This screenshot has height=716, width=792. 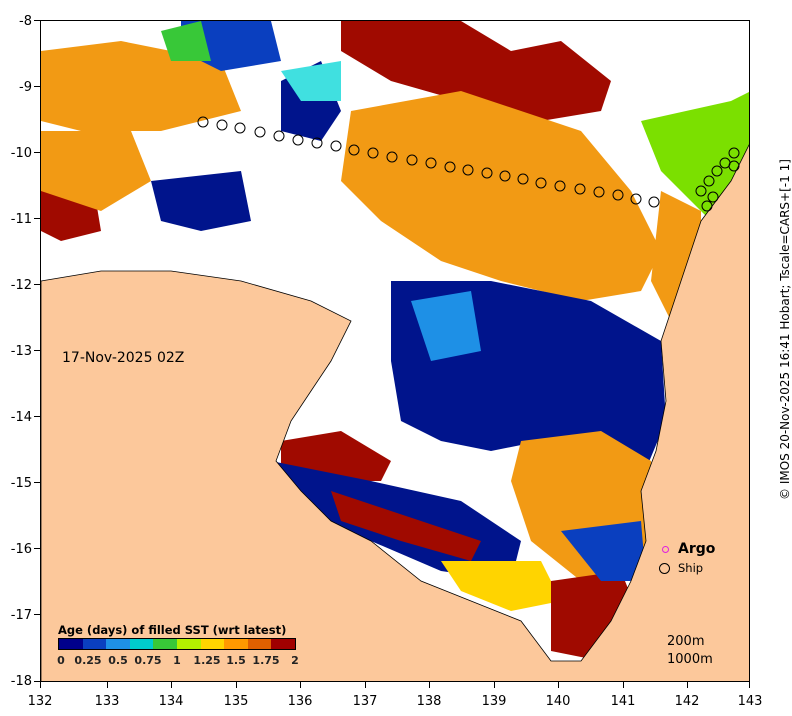 I want to click on lon-tick: 136, so click(x=300, y=701).